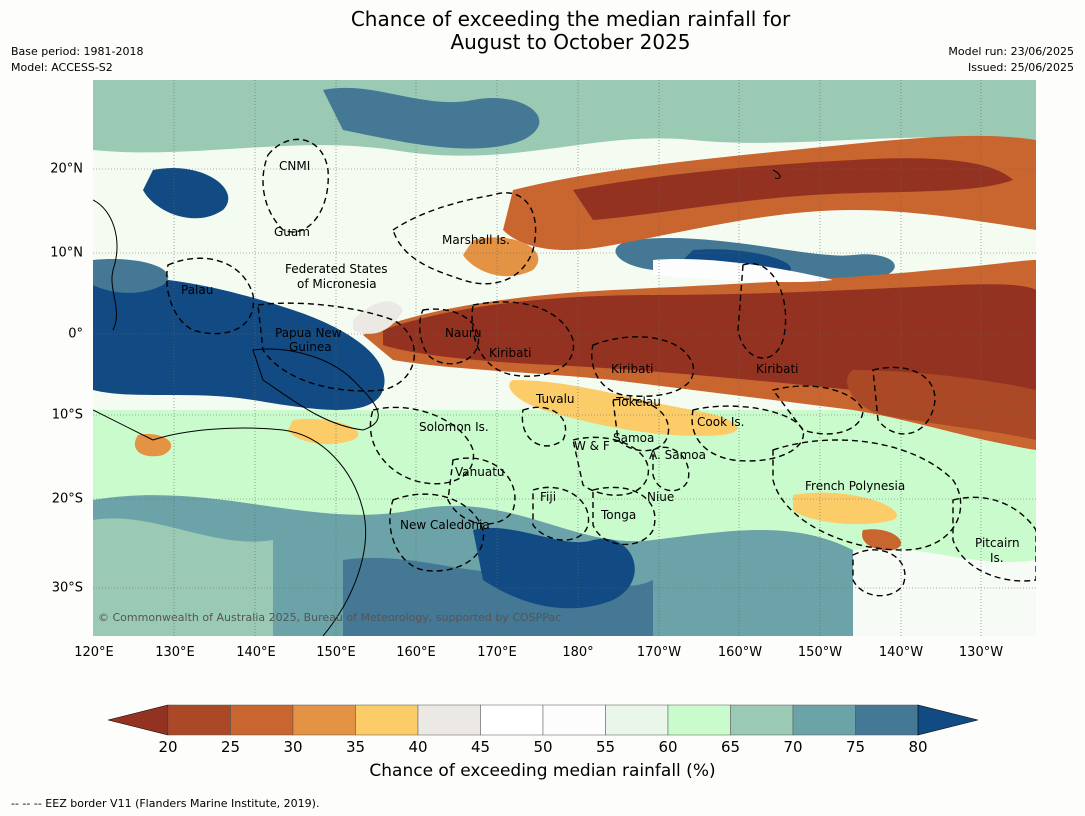 This screenshot has height=816, width=1085. What do you see at coordinates (337, 284) in the screenshot?
I see `region-label: of Micronesia` at bounding box center [337, 284].